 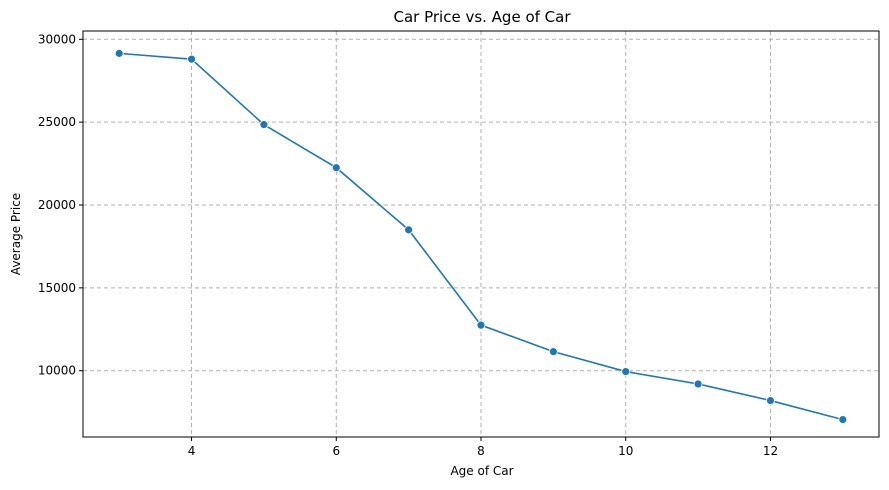 I want to click on x-tick-label: 6, so click(x=336, y=451).